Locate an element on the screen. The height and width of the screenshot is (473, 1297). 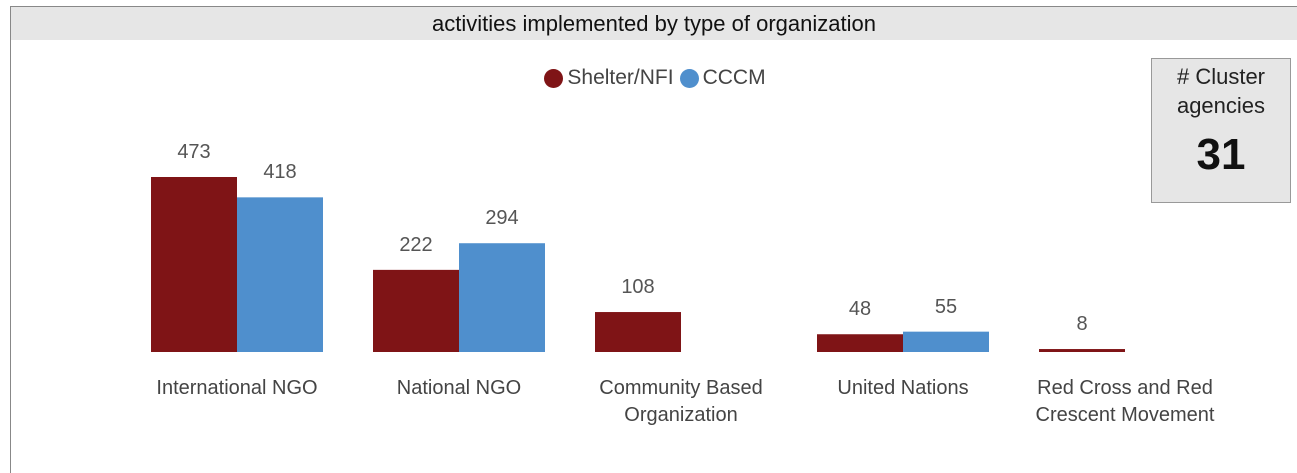
x-tick-label: International NGO is located at coordinates (237, 388).